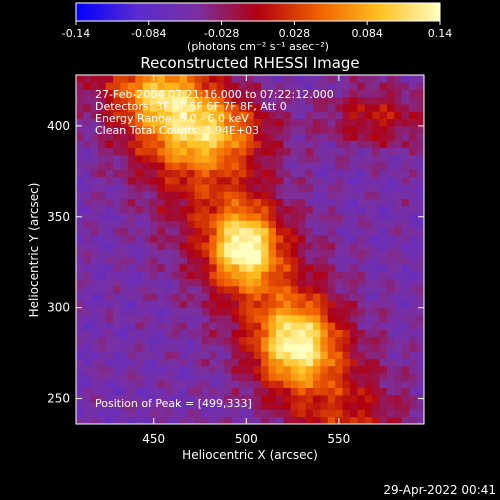  I want to click on colorbar-tick-label: 0.084, so click(367, 33).